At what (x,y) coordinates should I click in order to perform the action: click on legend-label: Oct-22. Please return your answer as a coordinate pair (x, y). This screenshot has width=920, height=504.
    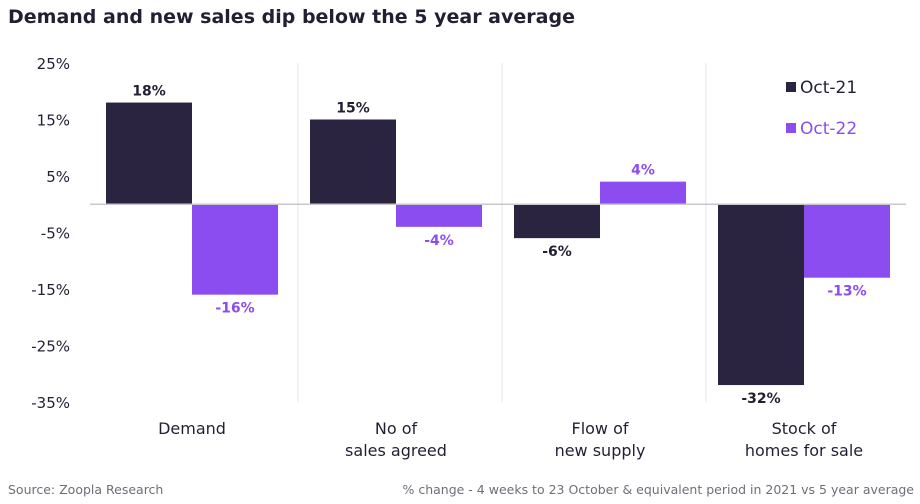
    Looking at the image, I should click on (828, 129).